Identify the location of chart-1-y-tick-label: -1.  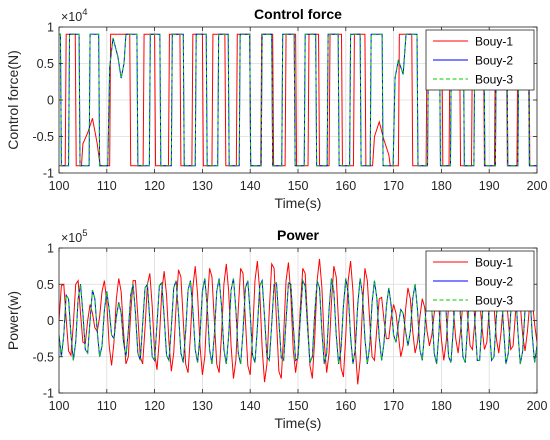
(48, 174).